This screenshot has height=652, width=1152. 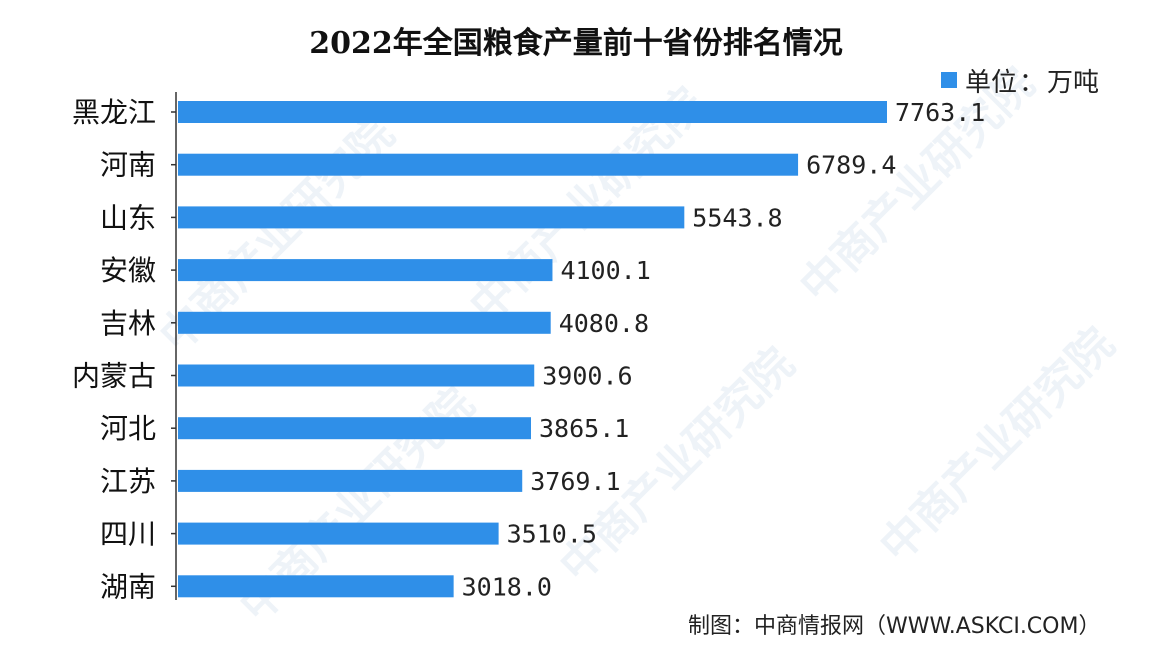 What do you see at coordinates (128, 217) in the screenshot?
I see `category-label: 山东` at bounding box center [128, 217].